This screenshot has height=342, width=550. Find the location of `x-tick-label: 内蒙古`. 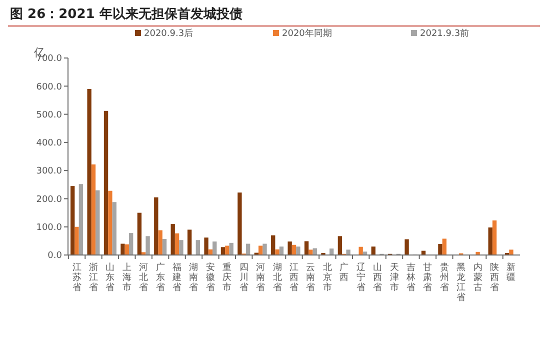

x-tick-label: 内蒙古 is located at coordinates (477, 277).